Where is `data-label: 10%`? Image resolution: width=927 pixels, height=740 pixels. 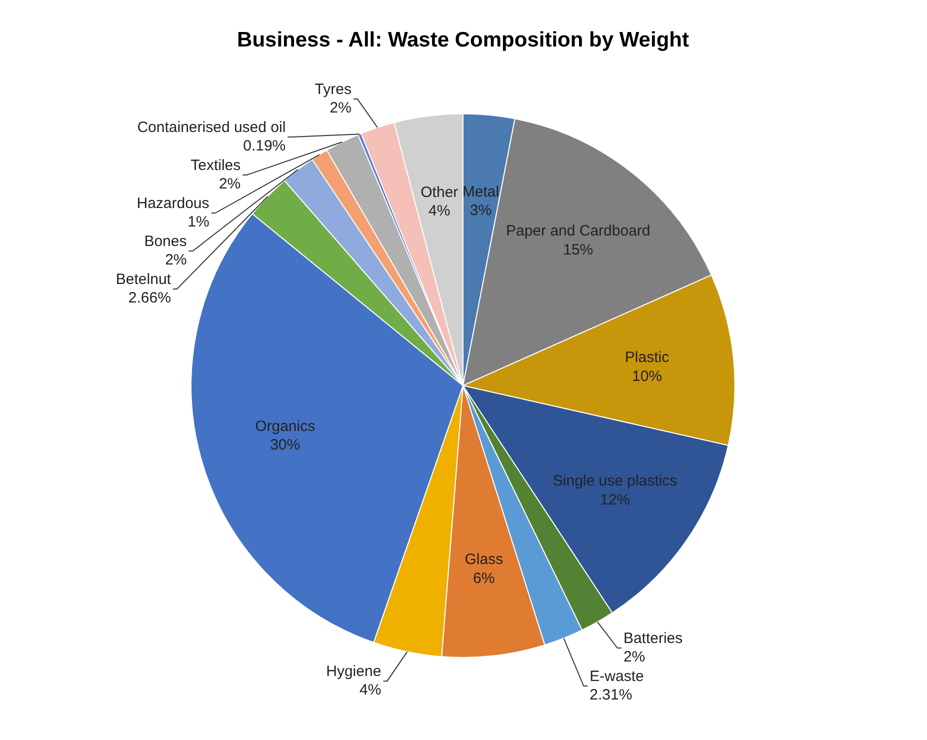 data-label: 10% is located at coordinates (647, 376).